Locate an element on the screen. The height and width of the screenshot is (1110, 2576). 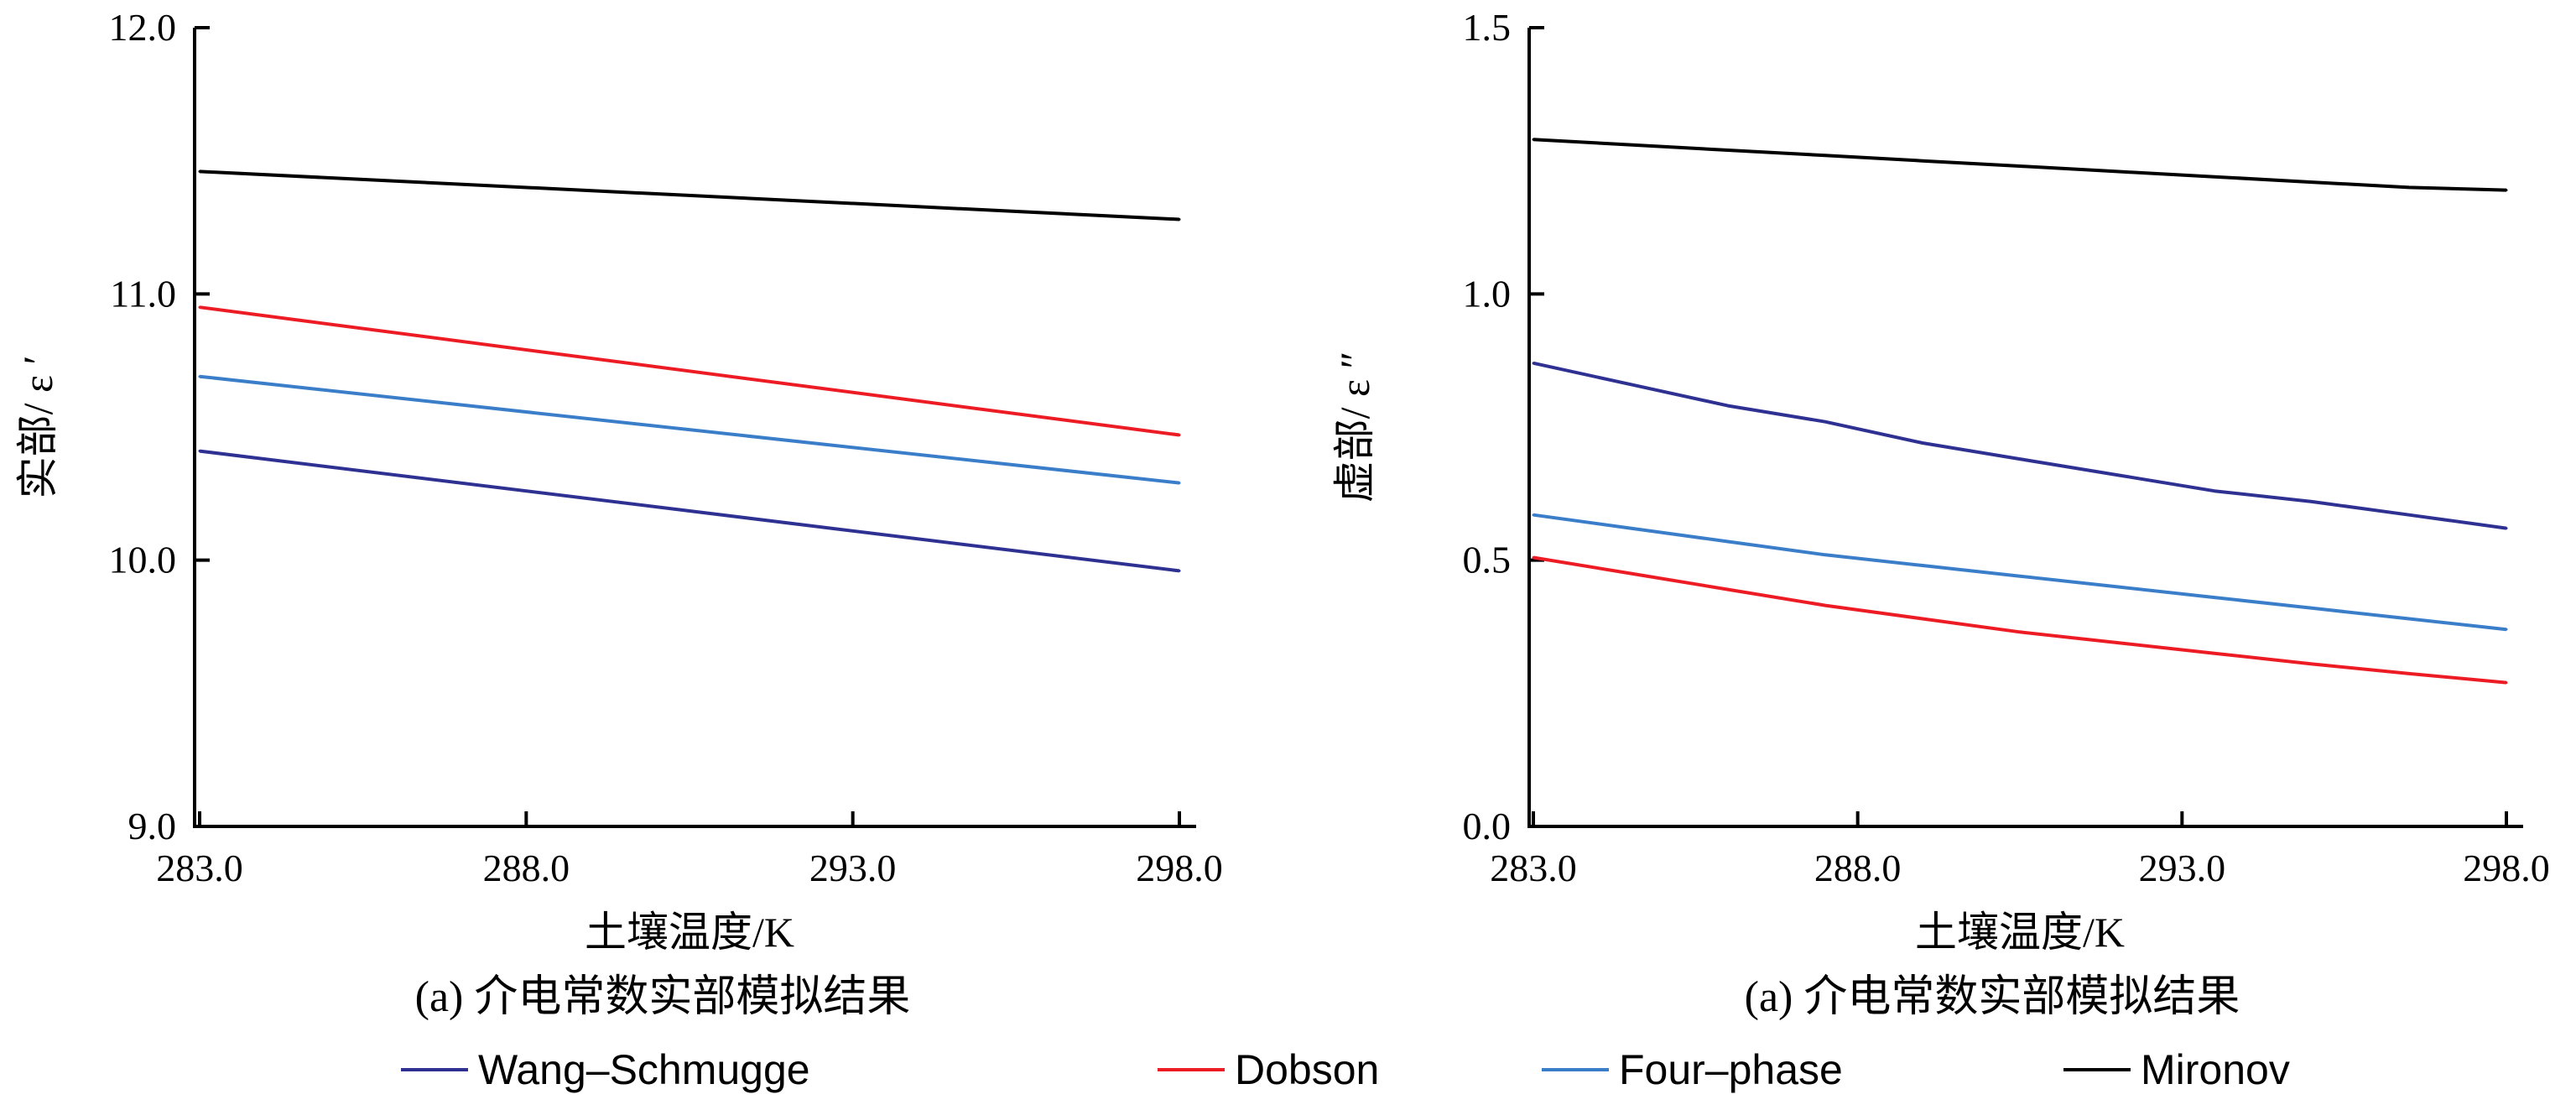
y-axis-label: 虚部/ ε ″ is located at coordinates (1354, 427).